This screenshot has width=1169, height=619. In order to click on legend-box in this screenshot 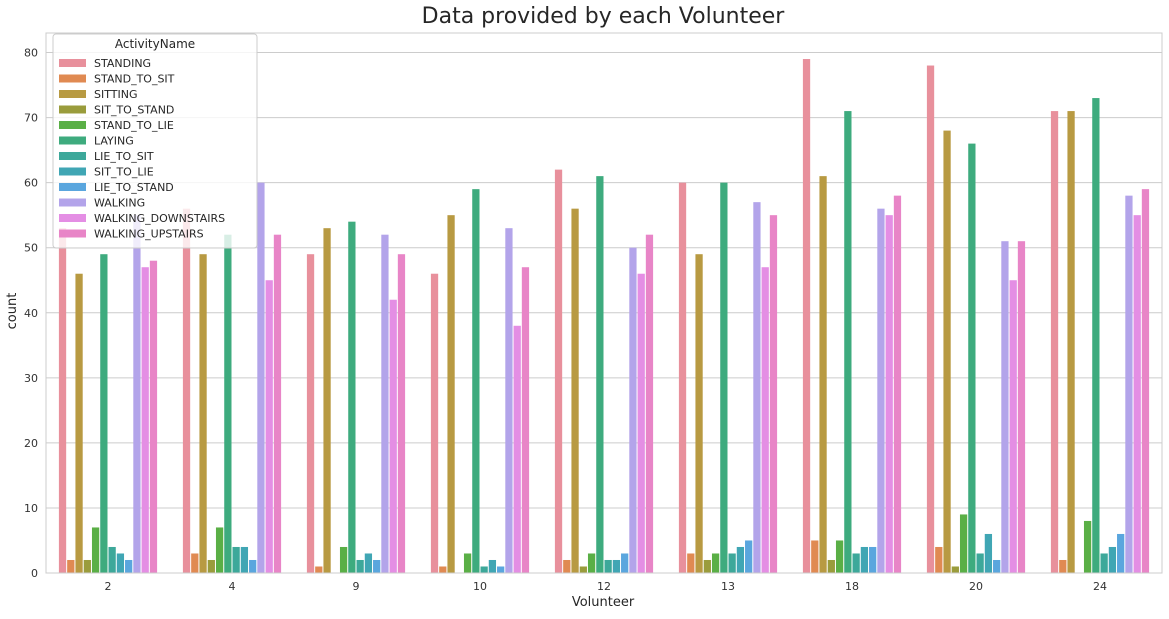, I will do `click(155, 141)`.